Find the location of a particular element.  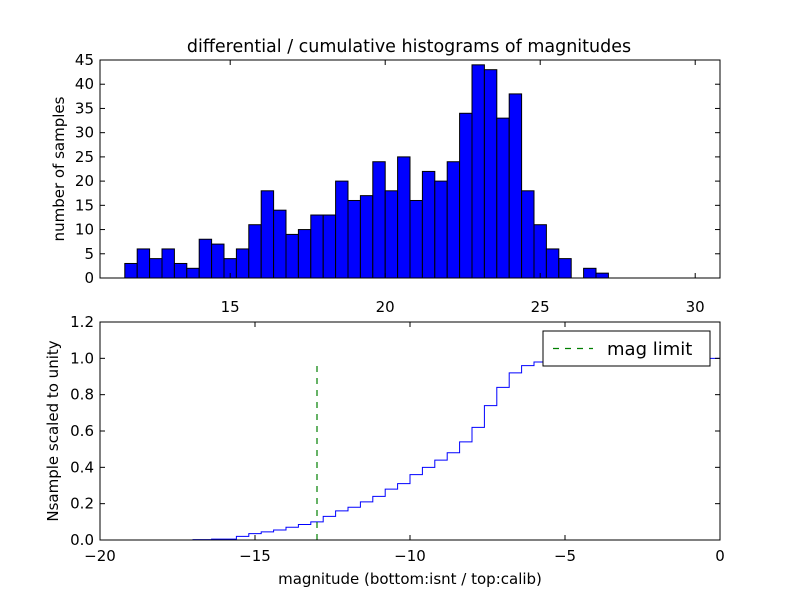

histogram-x-tick-label: 20 is located at coordinates (385, 307).